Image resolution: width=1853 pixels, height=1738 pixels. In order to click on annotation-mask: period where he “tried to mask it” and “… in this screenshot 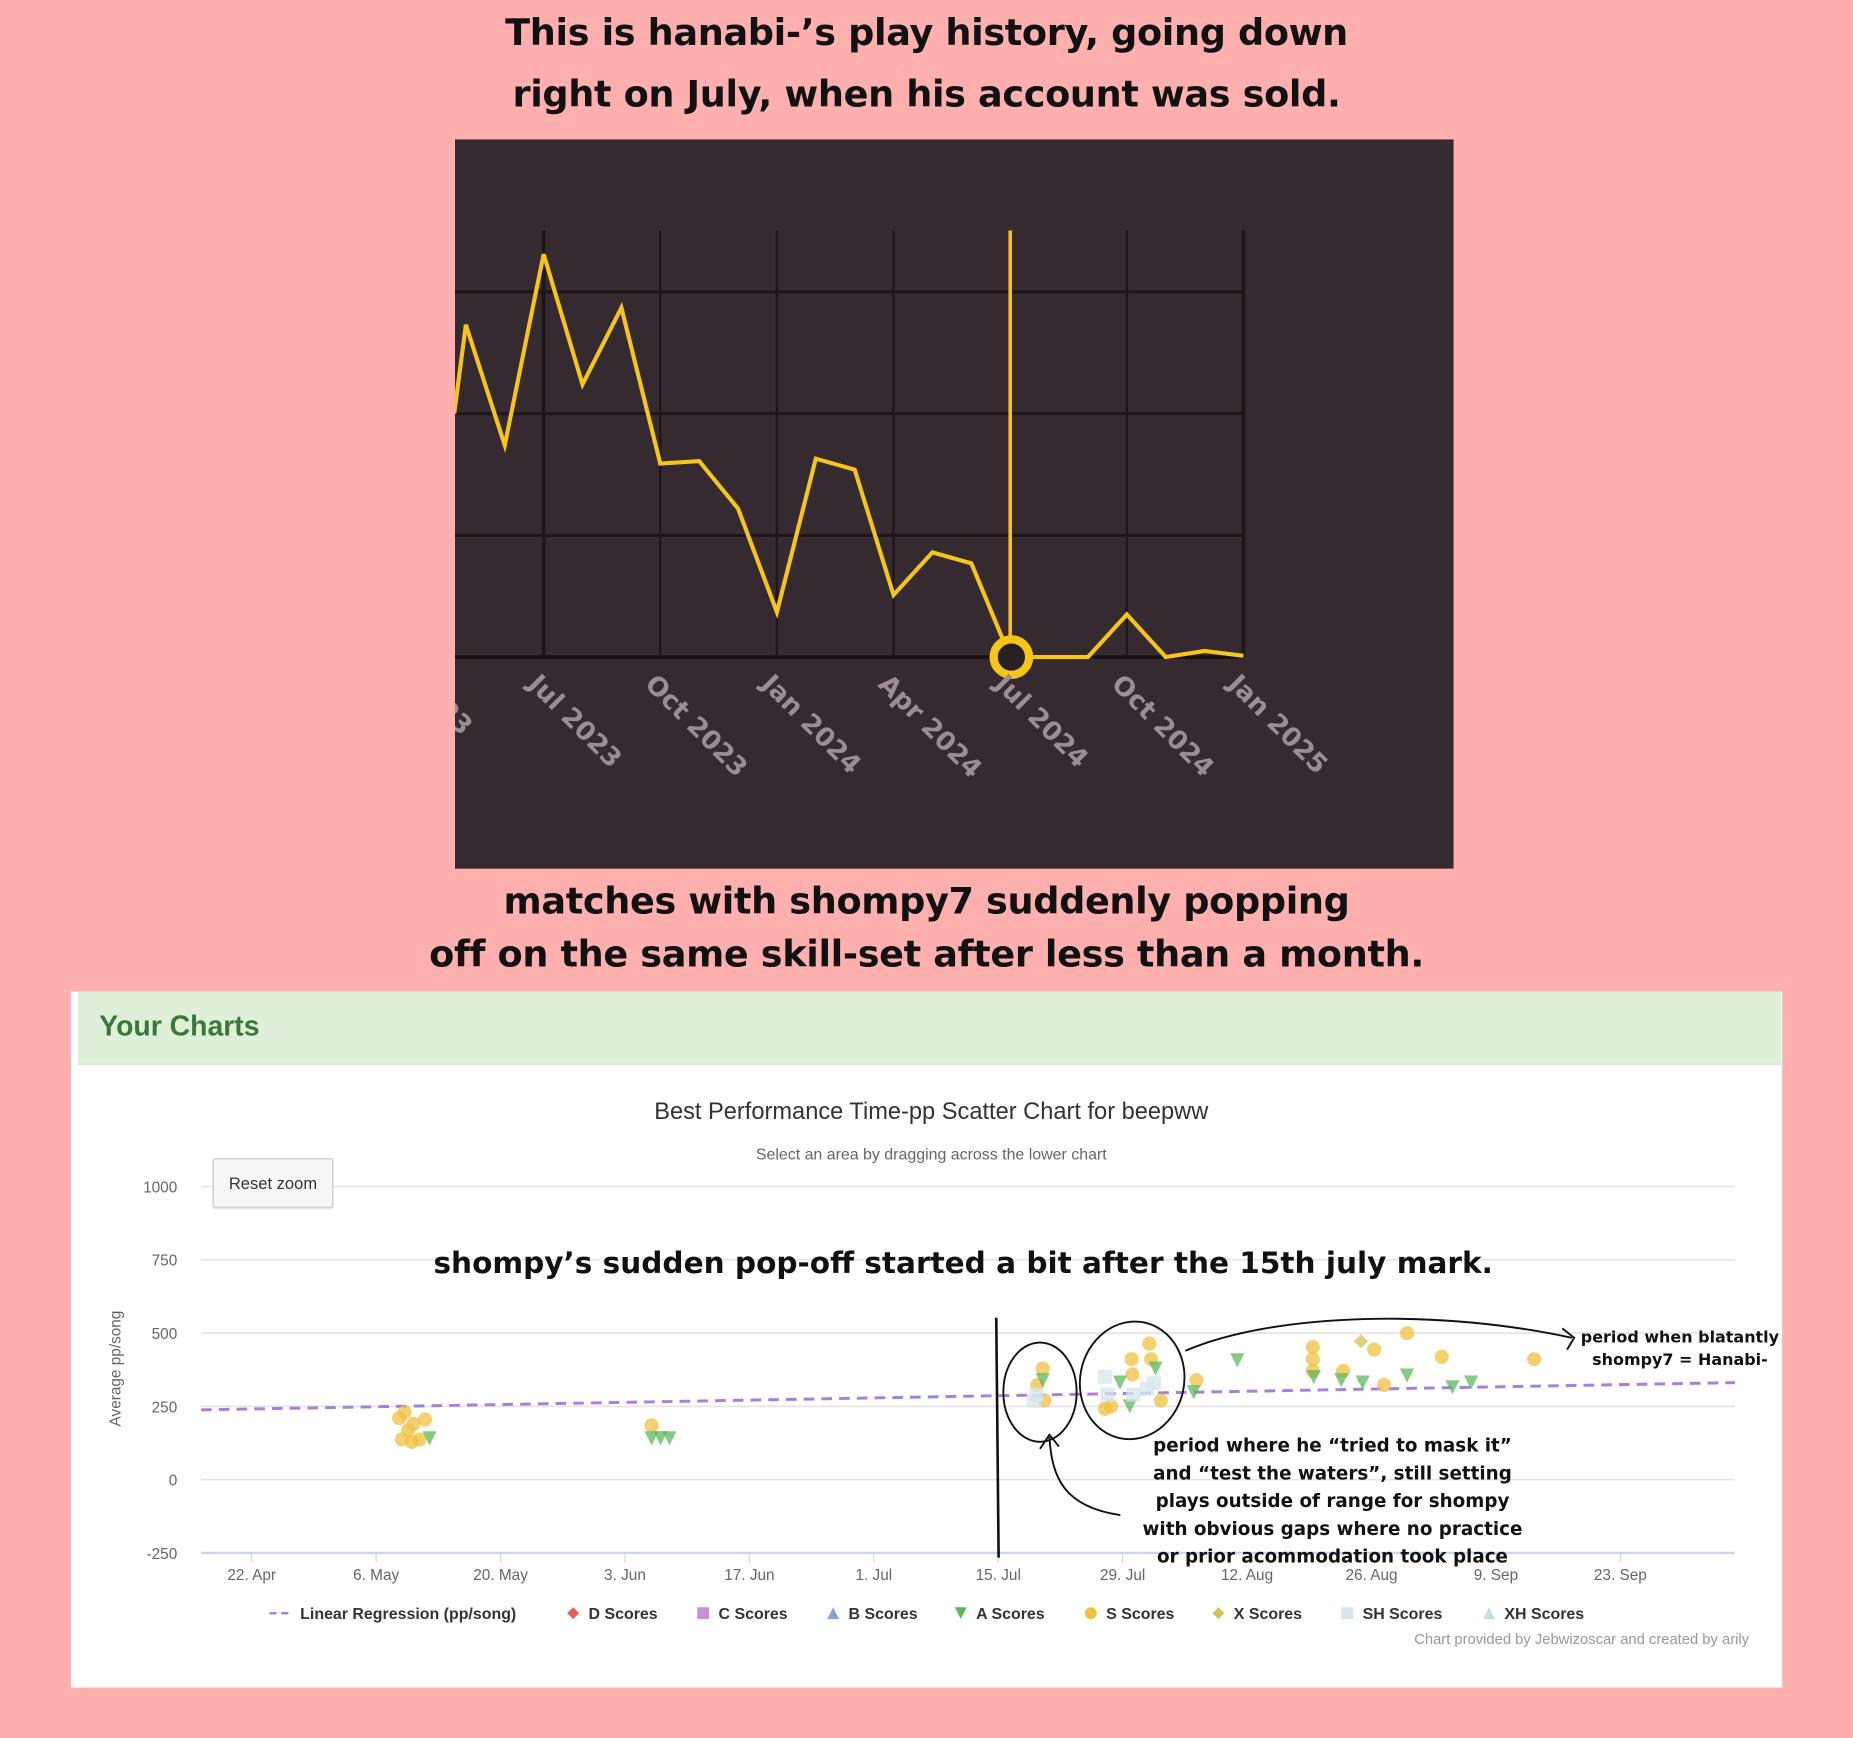, I will do `click(1332, 1501)`.